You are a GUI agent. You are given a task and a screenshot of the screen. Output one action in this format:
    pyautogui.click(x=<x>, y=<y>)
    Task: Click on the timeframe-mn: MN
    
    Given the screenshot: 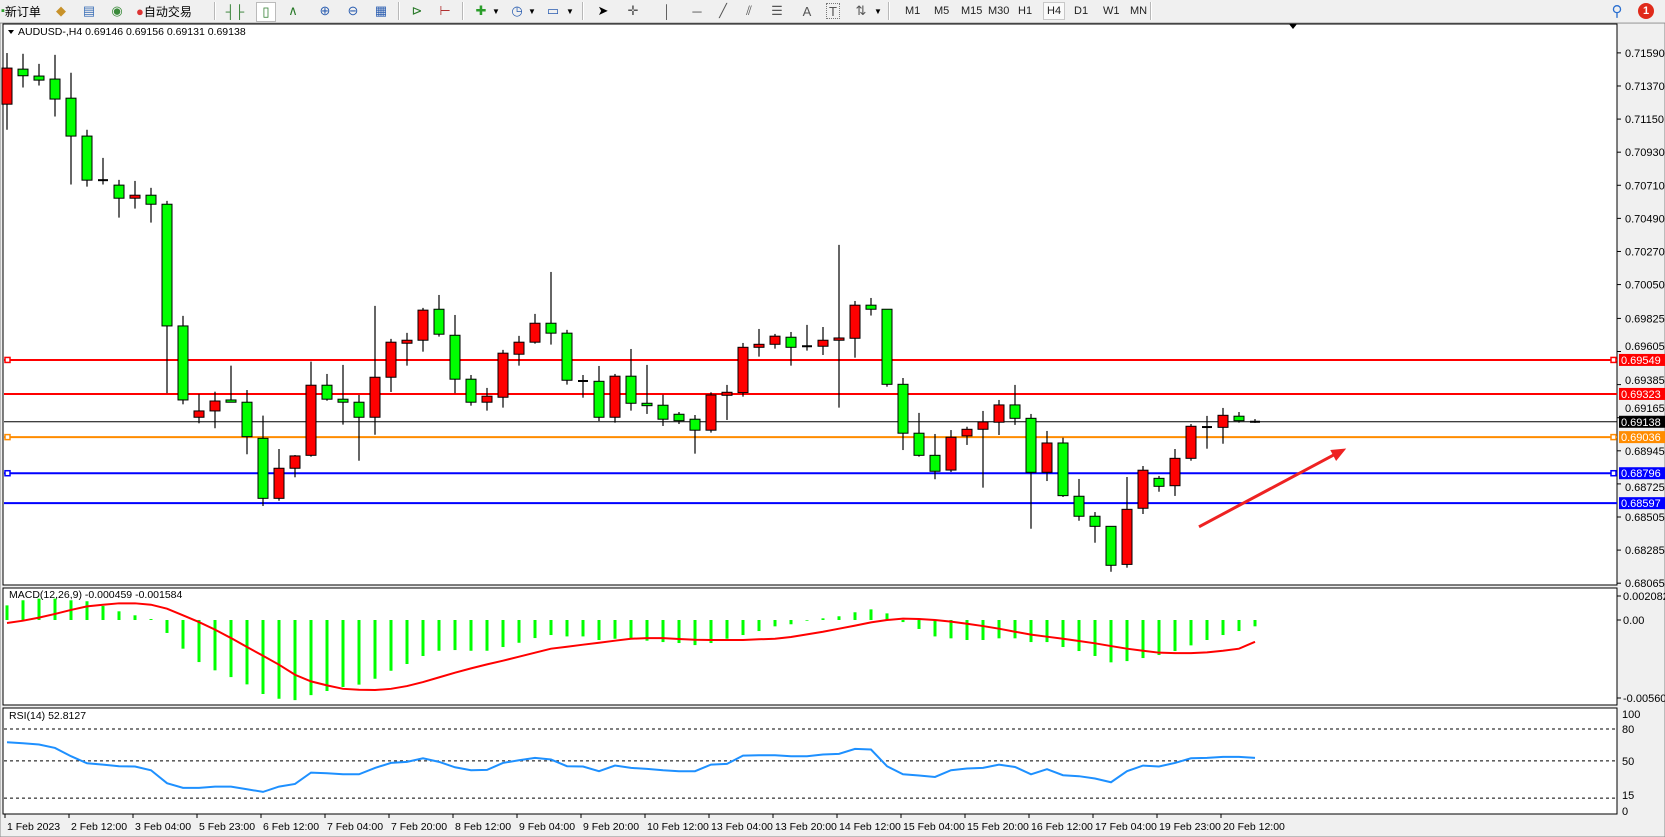 What is the action you would take?
    pyautogui.click(x=1139, y=11)
    